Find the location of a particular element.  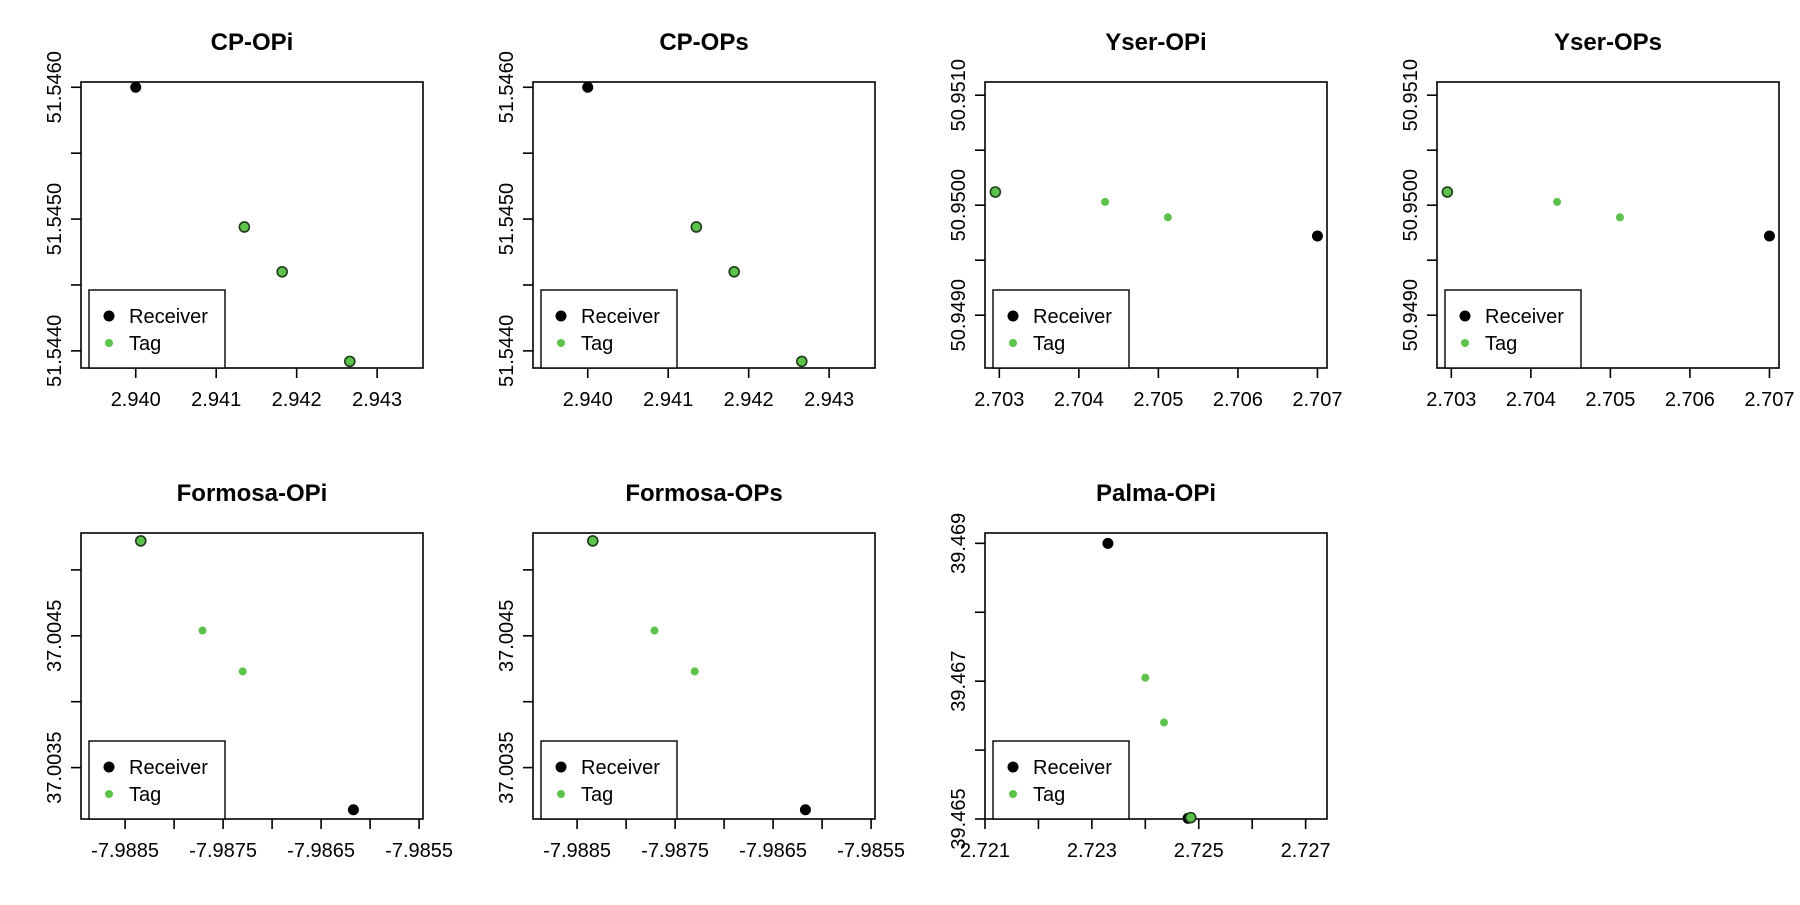

panel-title: Yser-OPs is located at coordinates (1608, 42).